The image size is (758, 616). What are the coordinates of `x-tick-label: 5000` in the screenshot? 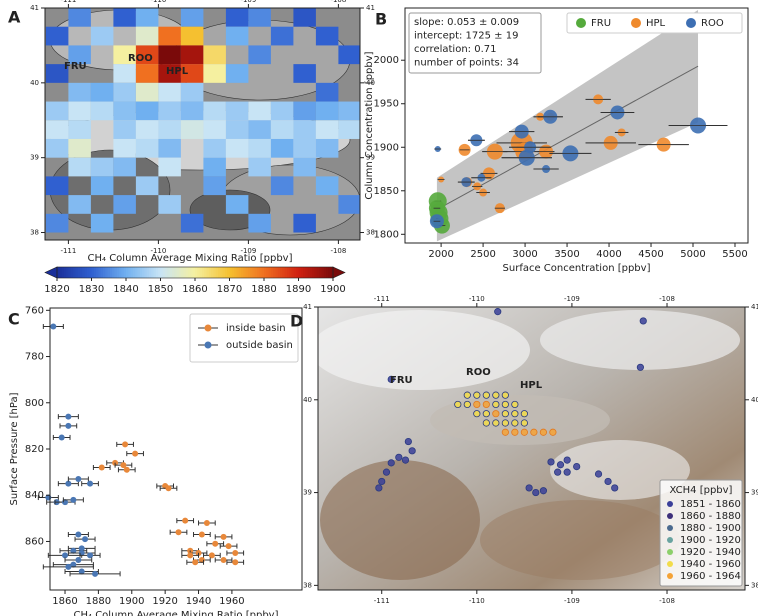 It's located at (692, 254).